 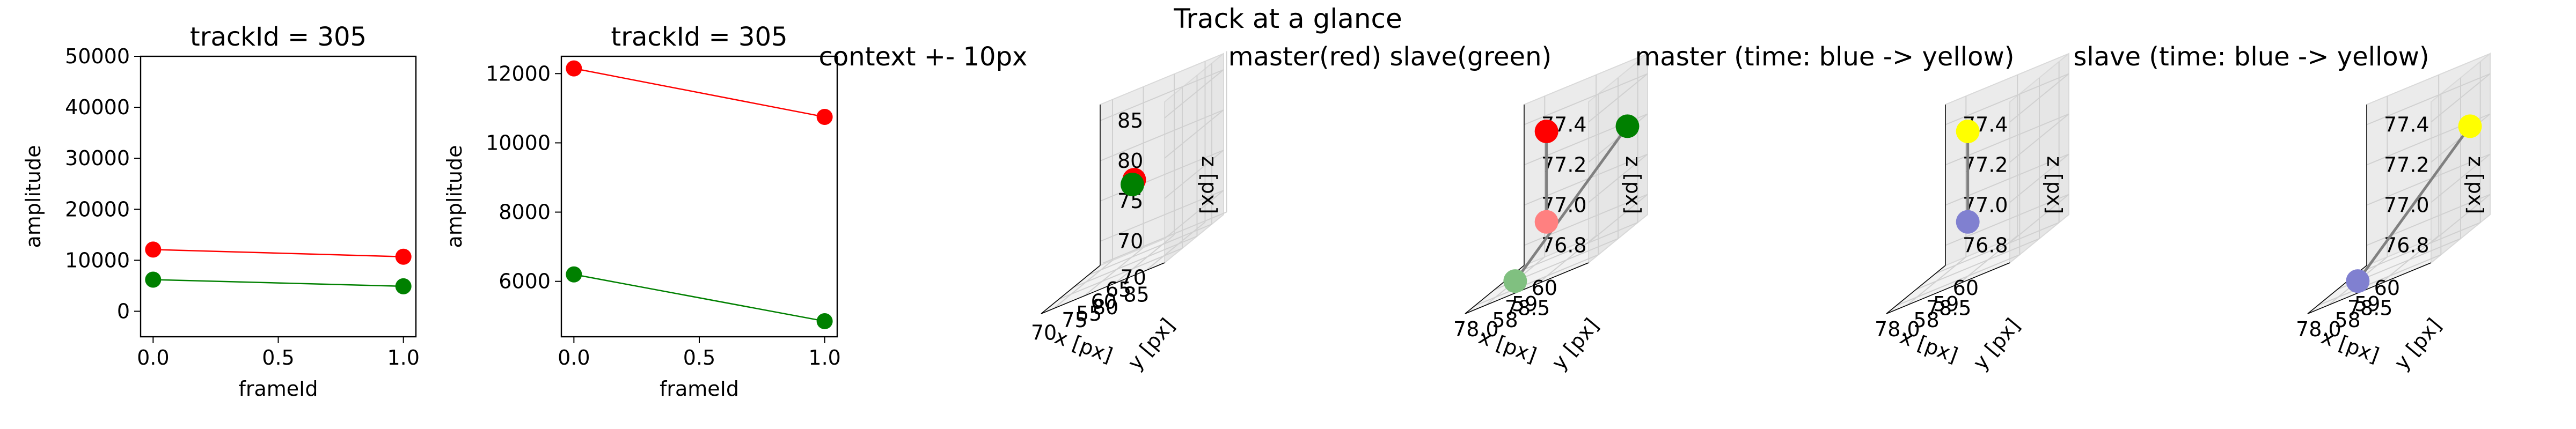 I want to click on y-tick-label: 65, so click(x=1118, y=289).